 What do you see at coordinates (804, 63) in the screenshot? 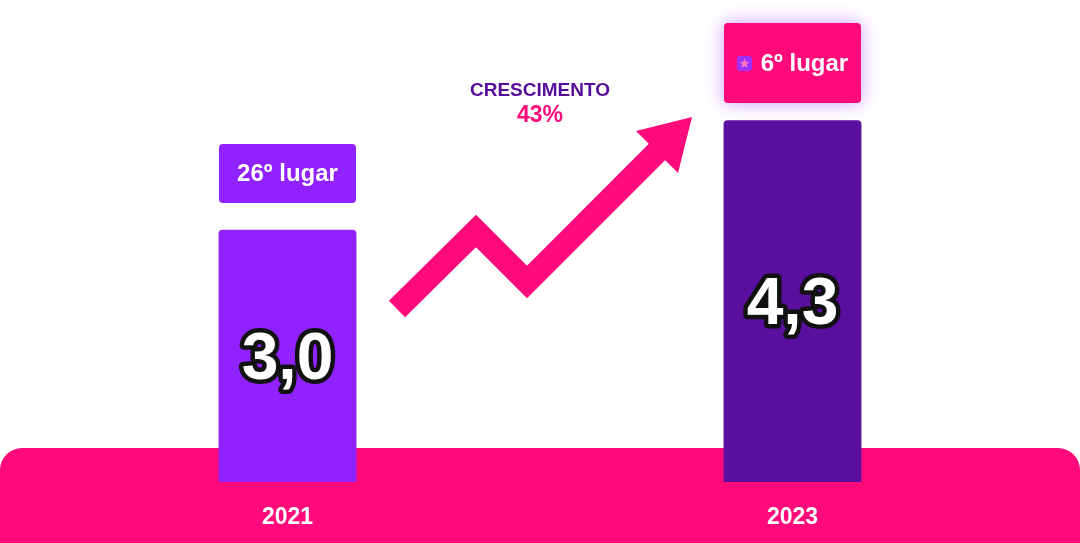
I see `annotation: 6º lugar` at bounding box center [804, 63].